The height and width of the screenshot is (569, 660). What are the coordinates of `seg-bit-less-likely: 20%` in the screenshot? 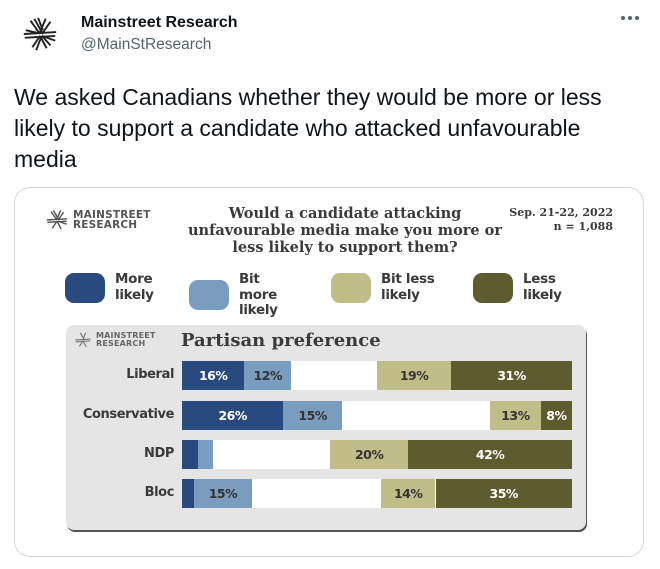 It's located at (369, 454).